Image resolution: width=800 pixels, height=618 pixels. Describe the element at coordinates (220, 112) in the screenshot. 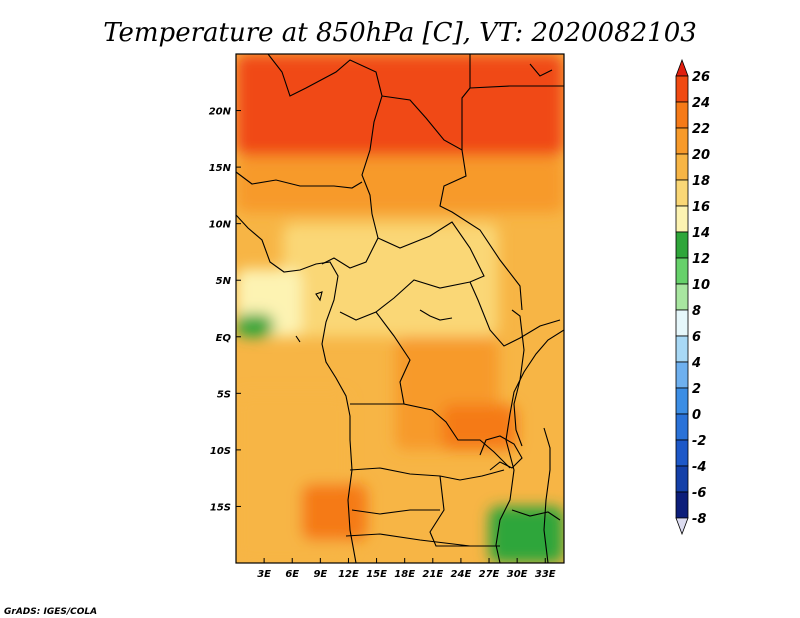

I see `y-tick-label: 20N` at that location.